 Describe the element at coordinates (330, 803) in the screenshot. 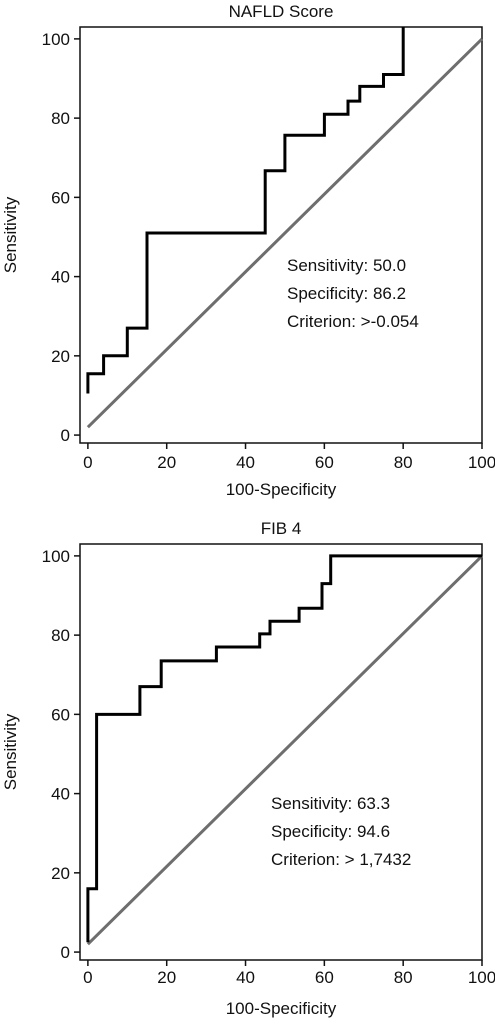

I see `annotation-sensitivity: Sensitivity: 63.3` at that location.